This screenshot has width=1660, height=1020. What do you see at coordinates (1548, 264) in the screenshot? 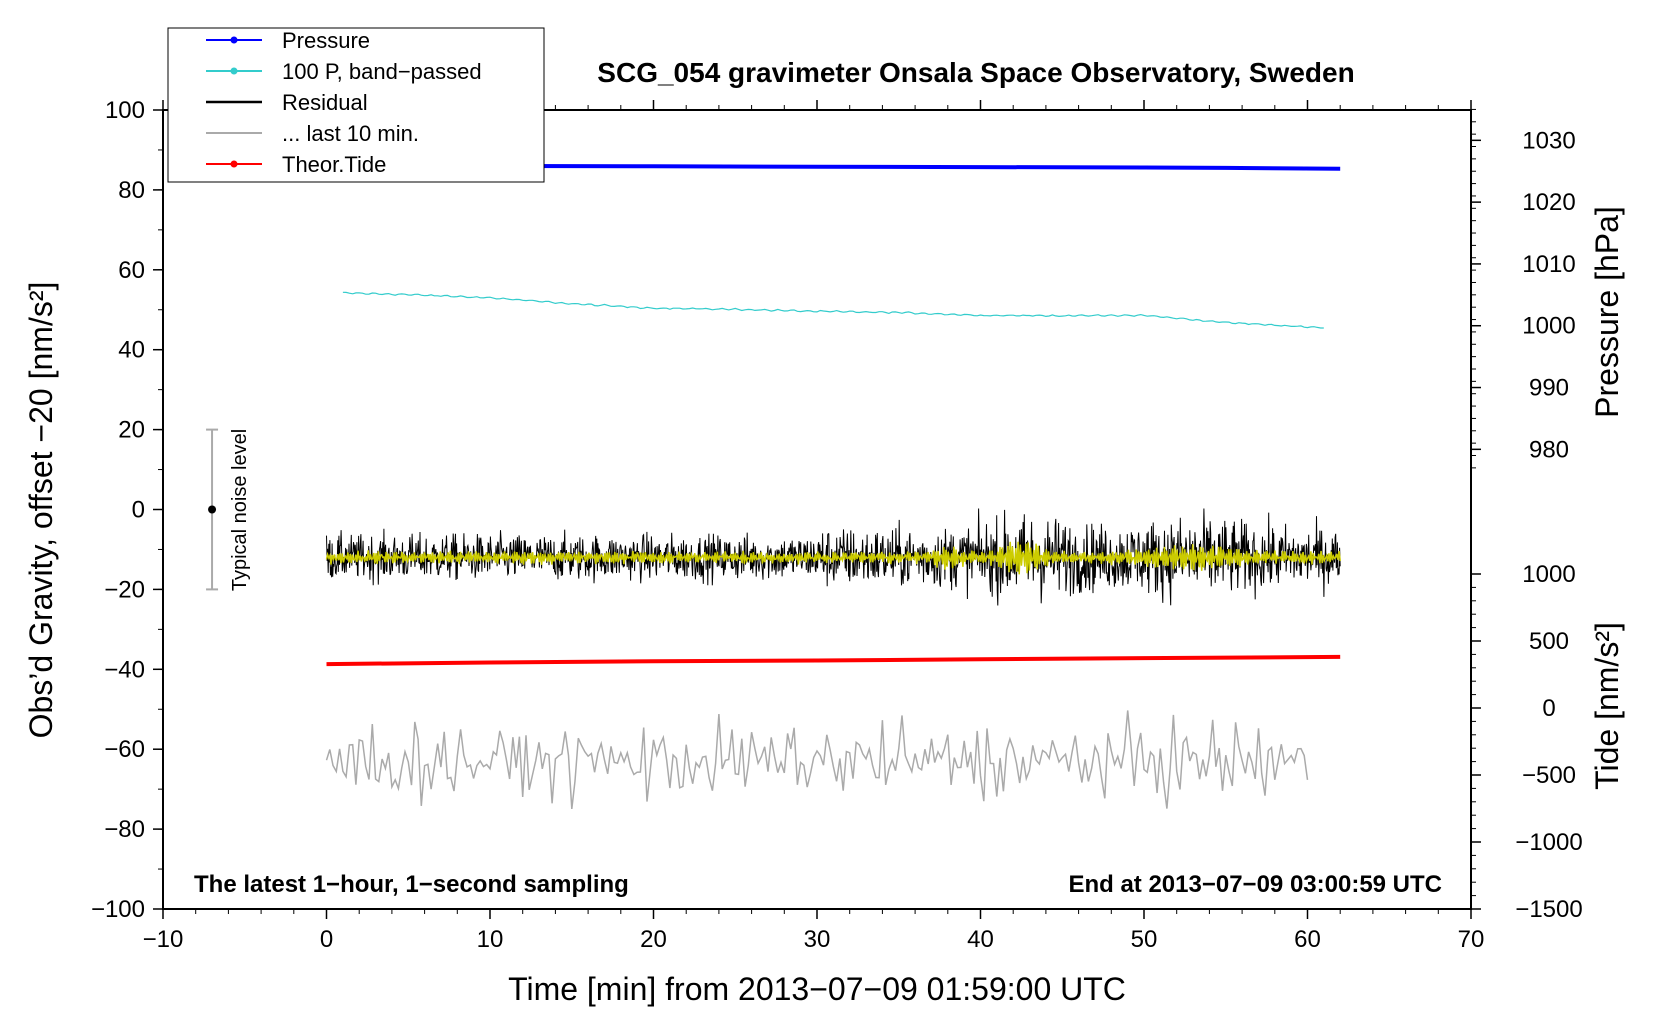
I see `pressure-tick-label: 1010` at bounding box center [1548, 264].